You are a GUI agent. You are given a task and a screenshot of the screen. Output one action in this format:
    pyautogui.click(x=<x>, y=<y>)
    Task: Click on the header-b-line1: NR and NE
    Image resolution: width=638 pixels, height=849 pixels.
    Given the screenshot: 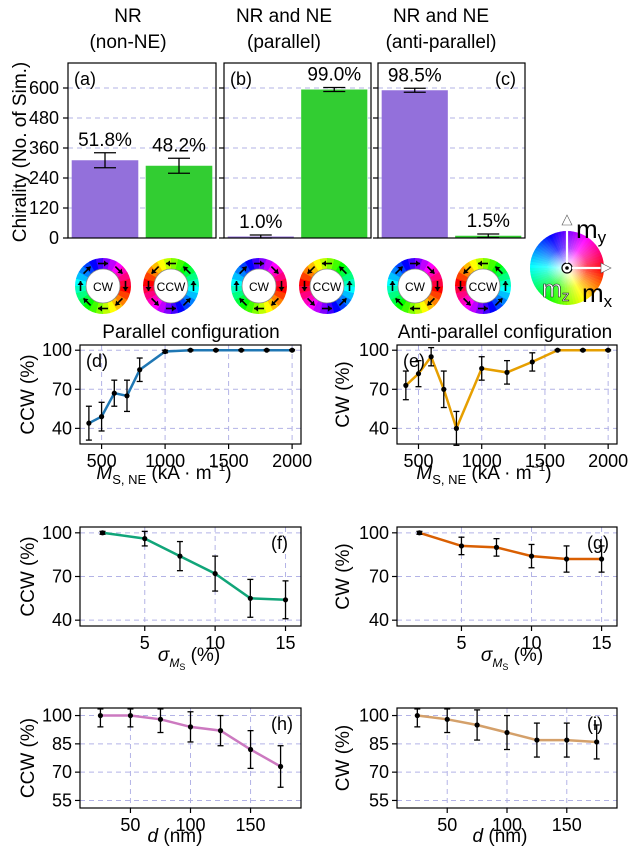 What is the action you would take?
    pyautogui.click(x=284, y=16)
    